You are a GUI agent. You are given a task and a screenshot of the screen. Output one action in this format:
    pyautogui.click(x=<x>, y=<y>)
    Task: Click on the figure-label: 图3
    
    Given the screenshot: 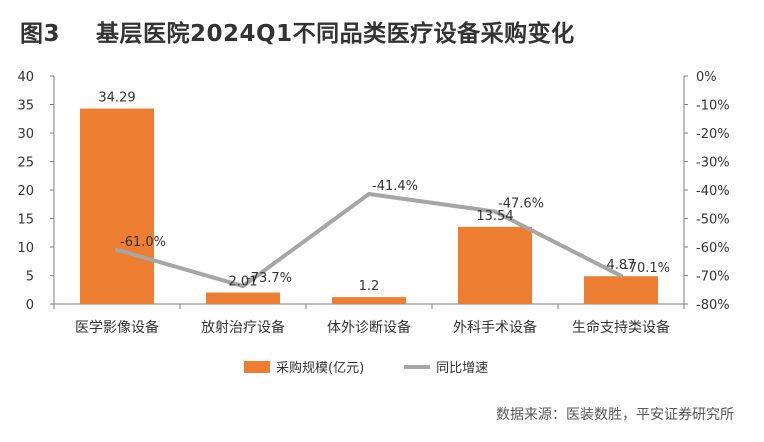 What is the action you would take?
    pyautogui.click(x=40, y=34)
    